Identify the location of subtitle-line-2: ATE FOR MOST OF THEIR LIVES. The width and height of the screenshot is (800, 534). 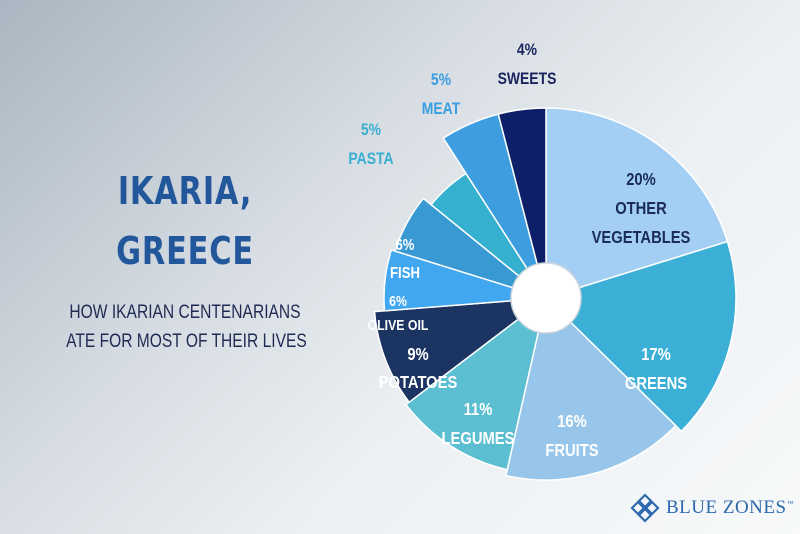
(186, 341).